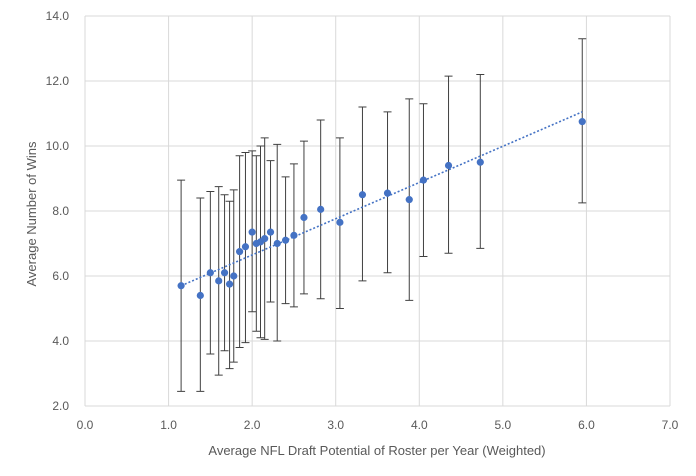 This screenshot has height=476, width=696. Describe the element at coordinates (58, 146) in the screenshot. I see `y-tick-label: 10.0` at that location.